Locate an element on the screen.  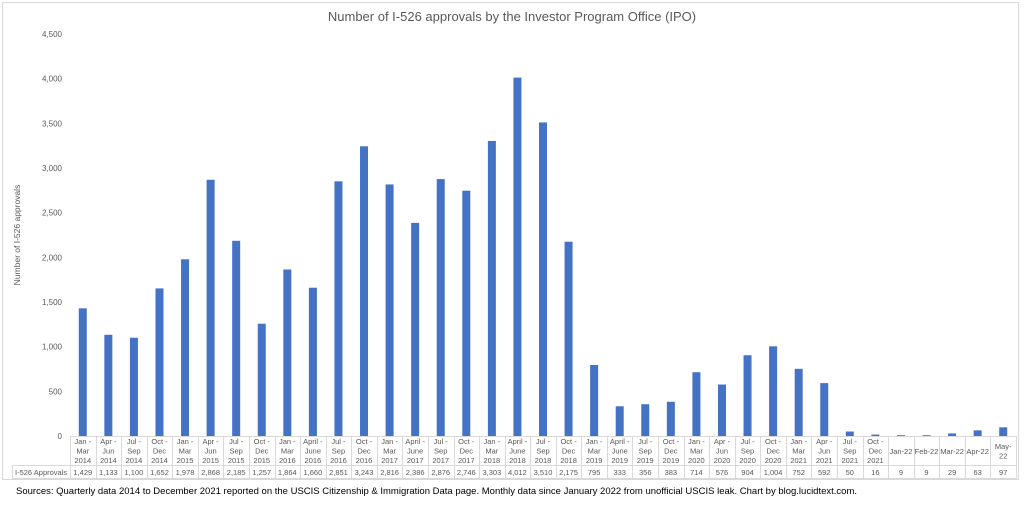
x-tick-label: Jul -Sep 2018 is located at coordinates (543, 451).